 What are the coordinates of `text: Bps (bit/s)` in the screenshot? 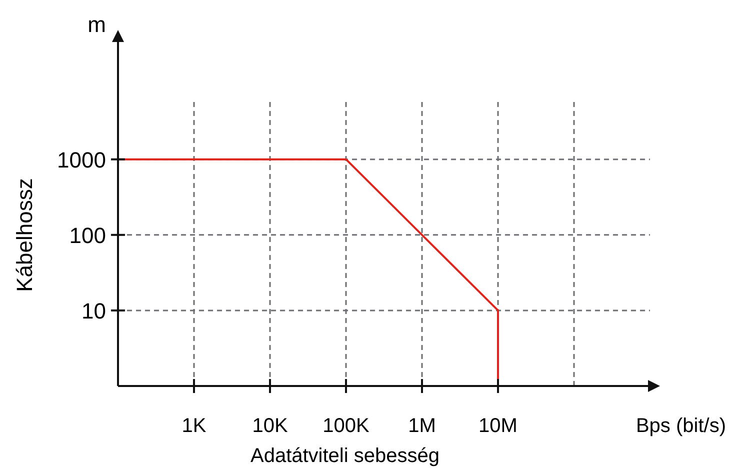 It's located at (681, 426).